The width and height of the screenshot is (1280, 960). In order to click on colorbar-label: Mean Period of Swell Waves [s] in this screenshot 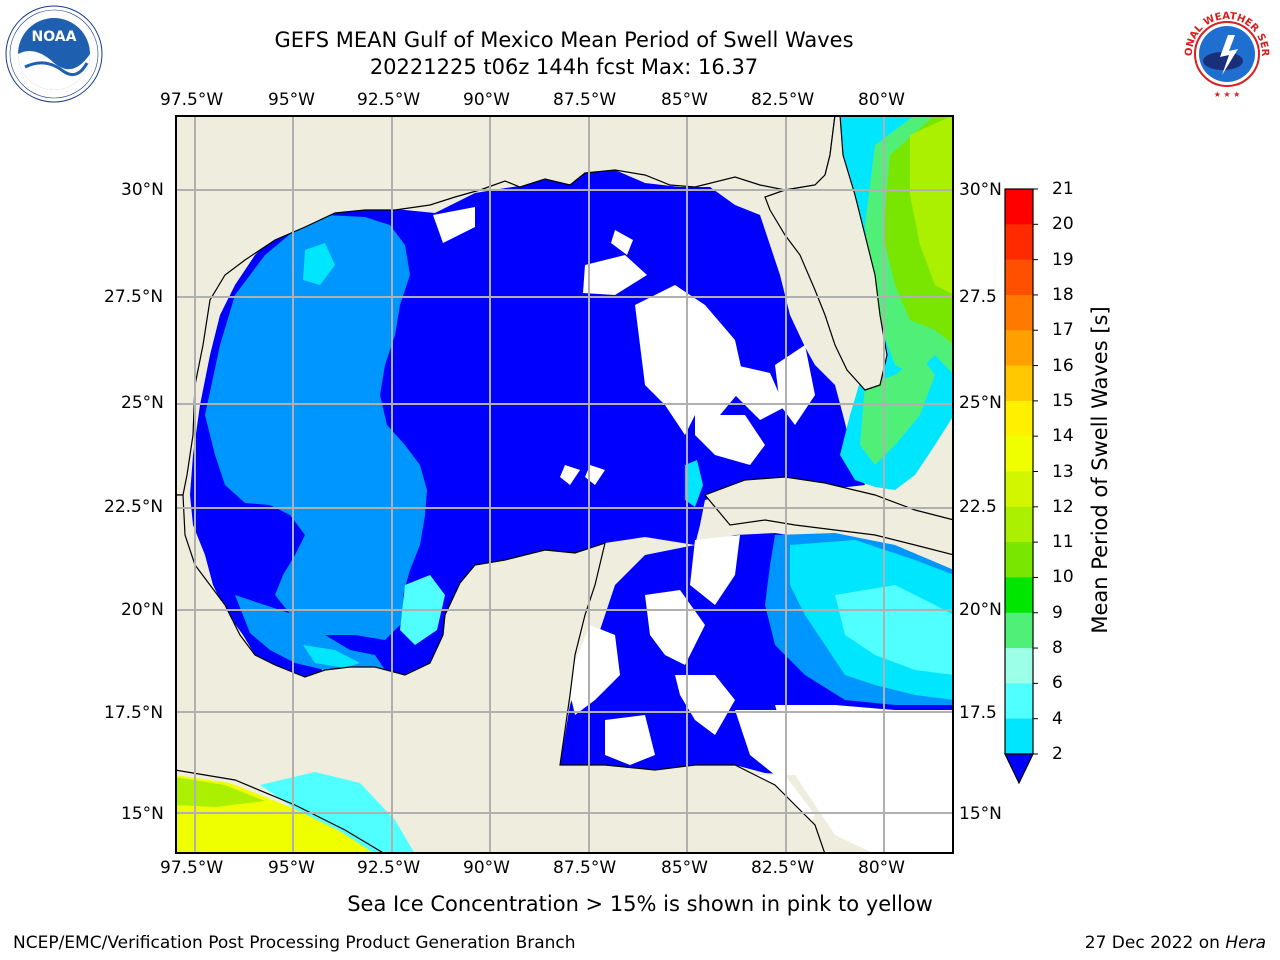, I will do `click(1100, 470)`.